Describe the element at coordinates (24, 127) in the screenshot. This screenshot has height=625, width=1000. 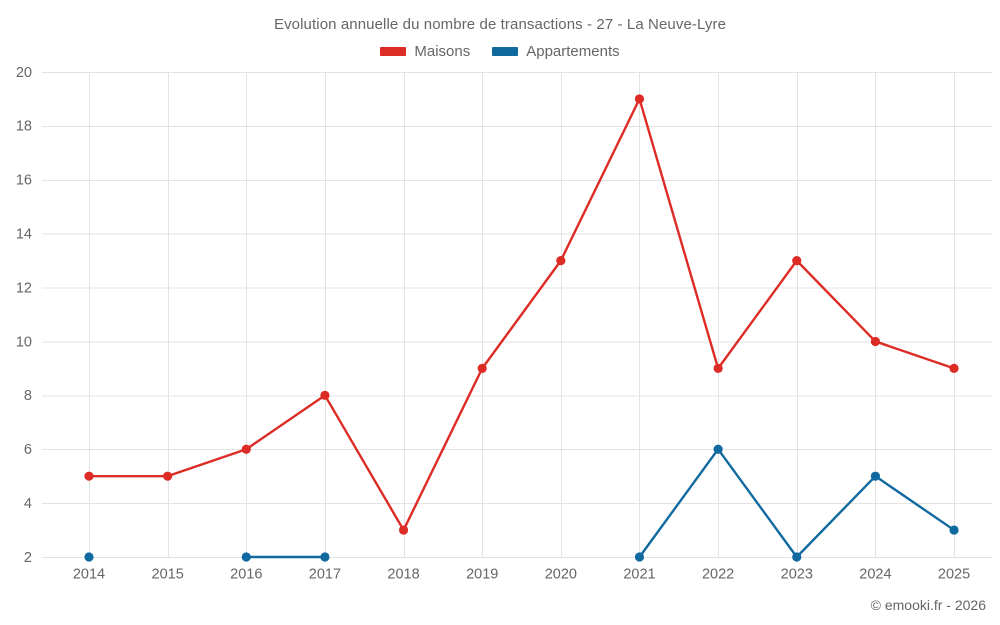
I see `y-axis-tick-label: 18` at that location.